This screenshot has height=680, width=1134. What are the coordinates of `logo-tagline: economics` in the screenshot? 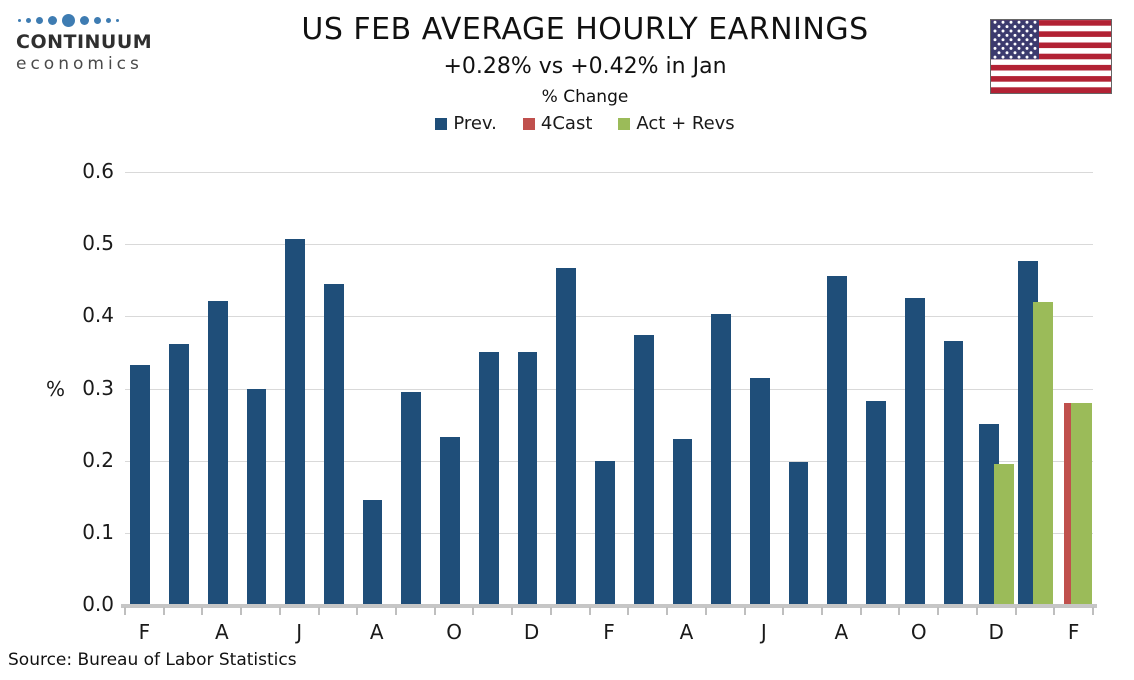 It's located at (79, 64).